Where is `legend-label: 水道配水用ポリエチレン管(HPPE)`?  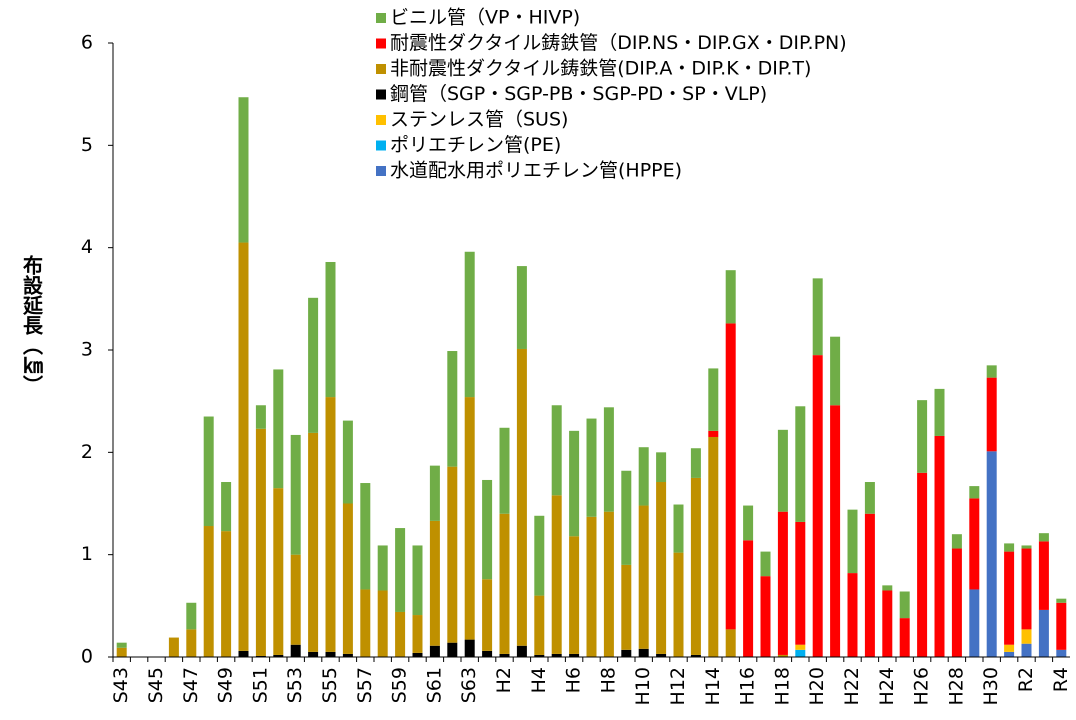
legend-label: 水道配水用ポリエチレン管(HPPE) is located at coordinates (536, 171).